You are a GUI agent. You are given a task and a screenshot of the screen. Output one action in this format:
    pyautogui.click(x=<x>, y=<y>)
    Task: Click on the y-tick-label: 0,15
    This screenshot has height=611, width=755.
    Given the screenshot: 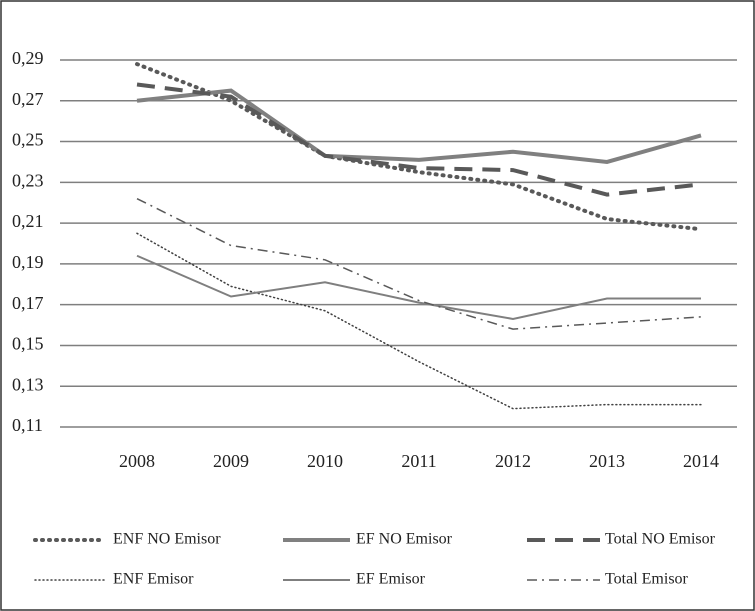 What is the action you would take?
    pyautogui.click(x=28, y=344)
    